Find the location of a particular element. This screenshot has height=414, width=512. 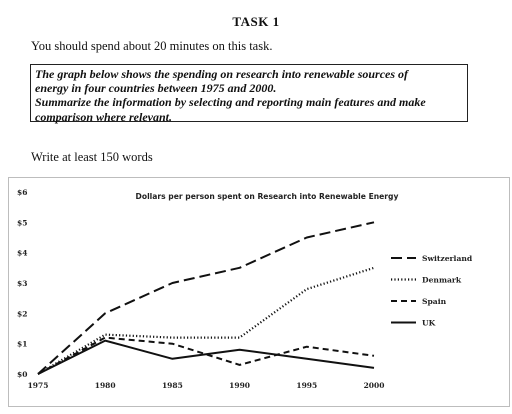

legend-label-switzerland: Switzerland is located at coordinates (447, 258).